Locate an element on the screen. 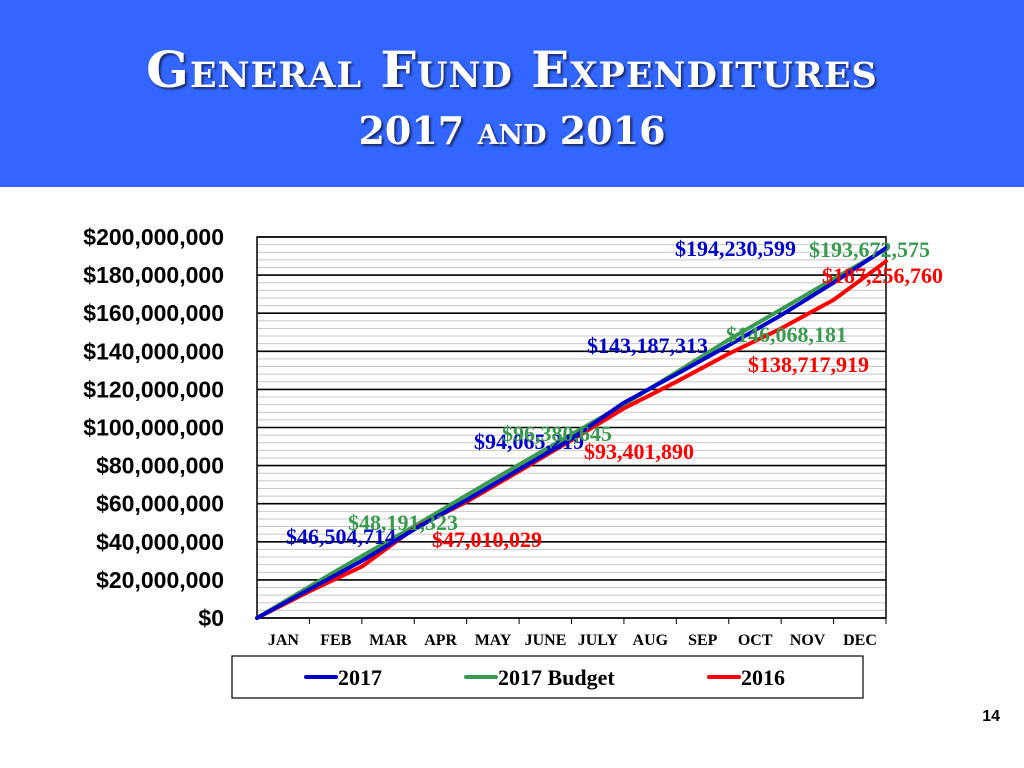  y-tick-label: $20,000,000 is located at coordinates (160, 580).